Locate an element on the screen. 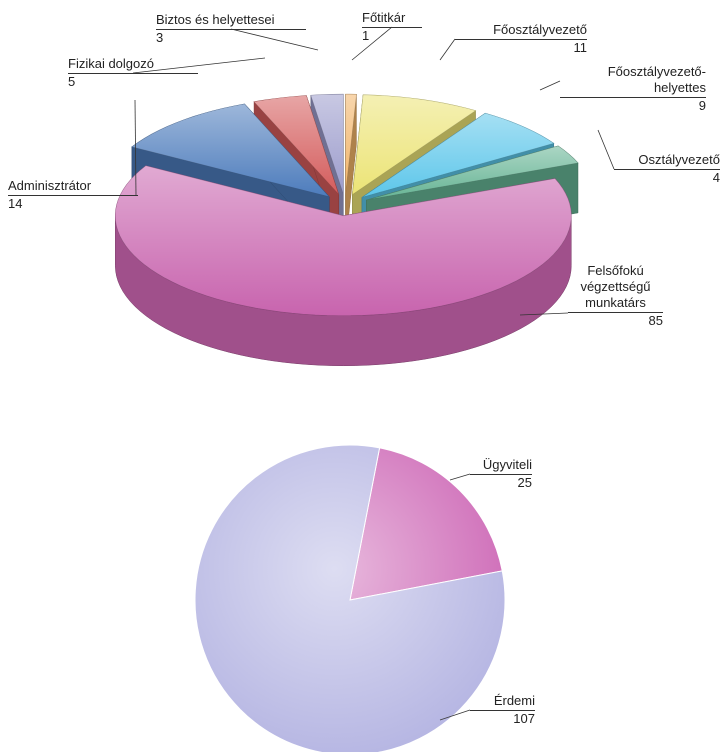 This screenshot has width=723, height=752. label-name: Ügyviteli is located at coordinates (501, 466).